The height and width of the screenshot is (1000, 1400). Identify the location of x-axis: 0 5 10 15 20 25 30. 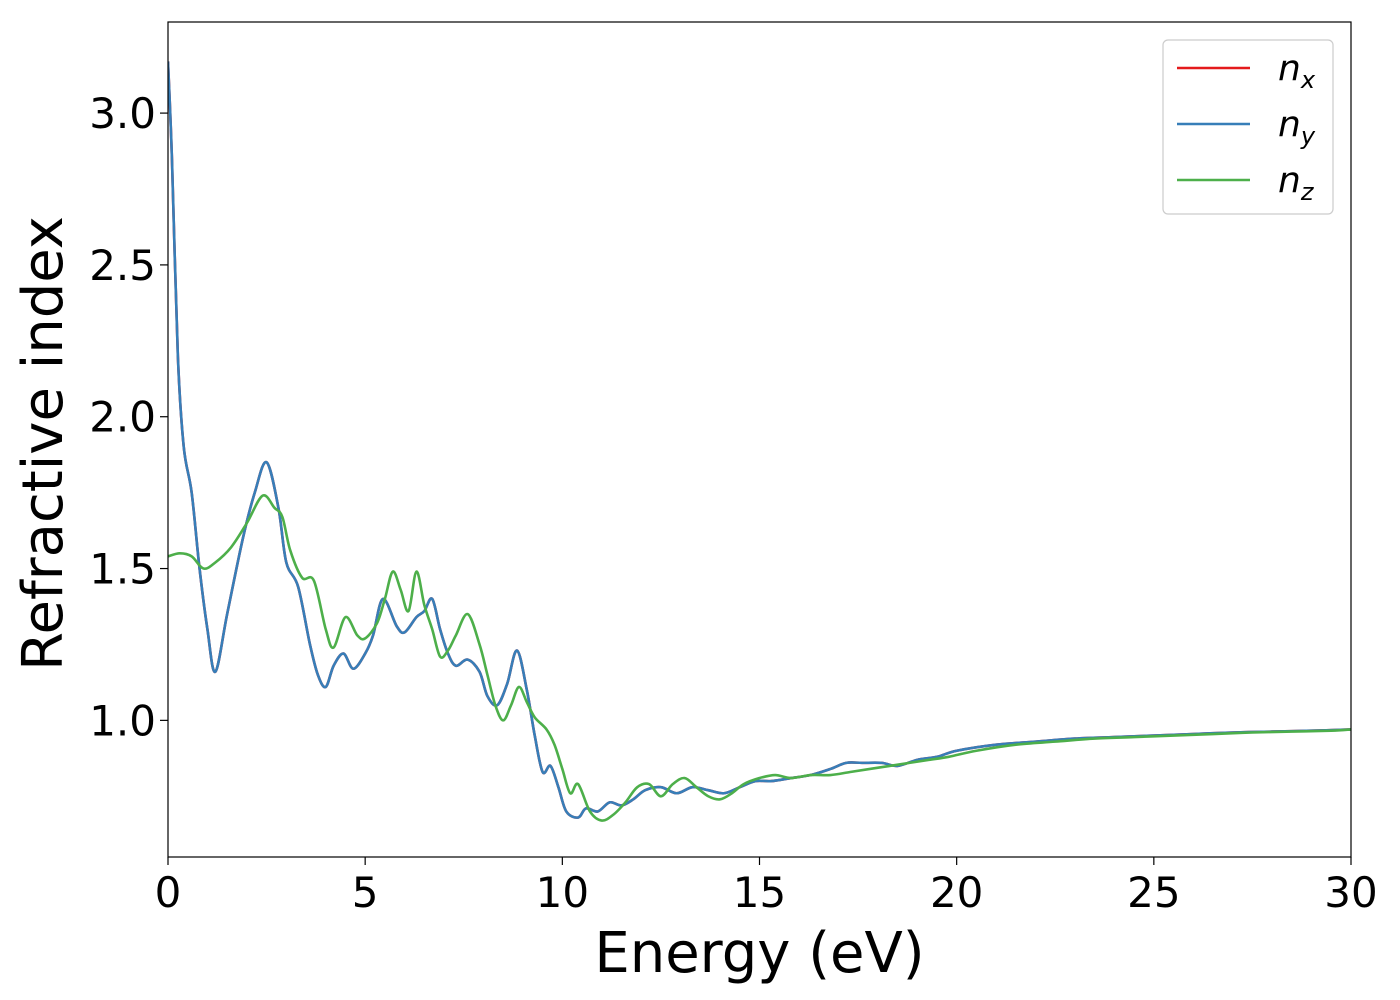
(766, 887).